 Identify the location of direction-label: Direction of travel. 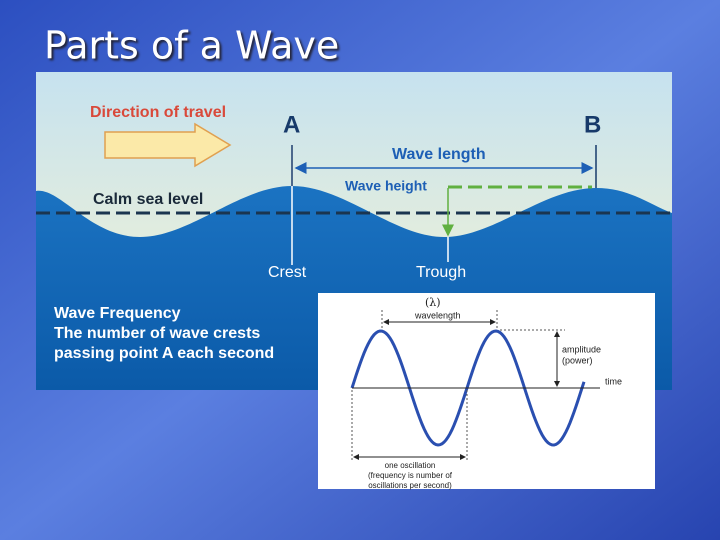
(158, 112).